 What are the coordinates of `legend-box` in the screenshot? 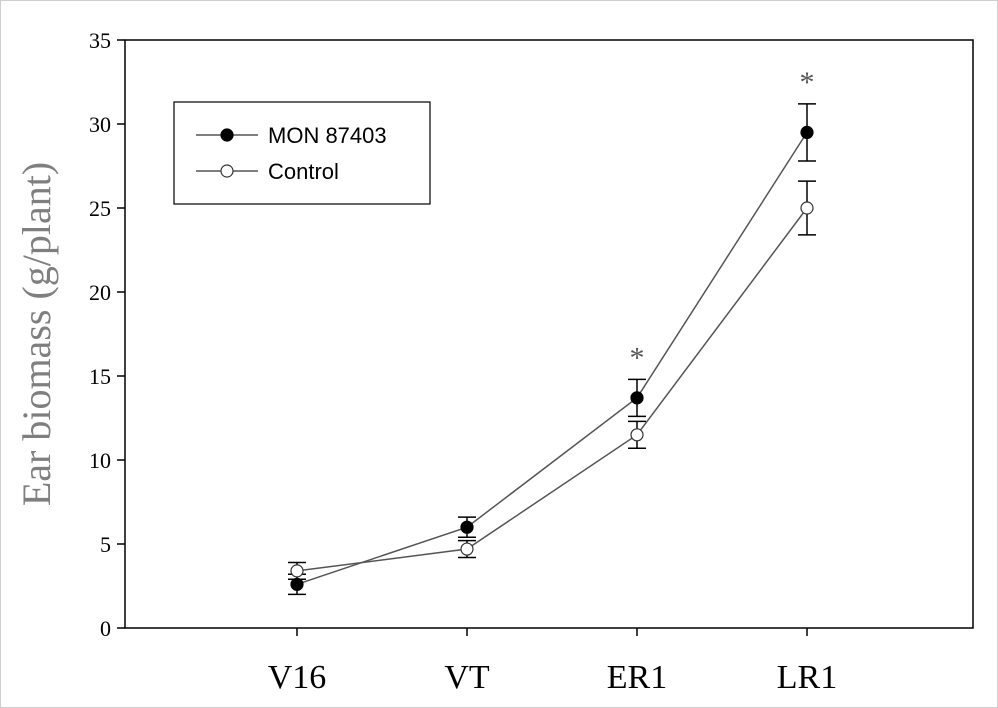 It's located at (302, 153).